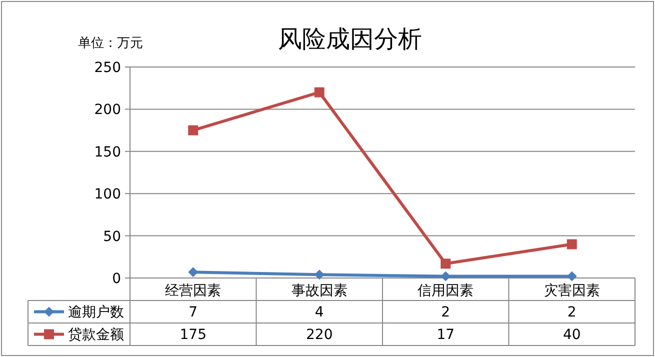  I want to click on y-tick-label: 250, so click(107, 68).